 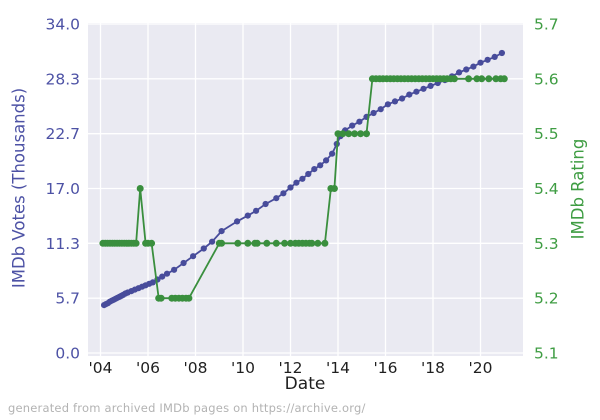 I want to click on x-axis-tick: '14, so click(x=338, y=368).